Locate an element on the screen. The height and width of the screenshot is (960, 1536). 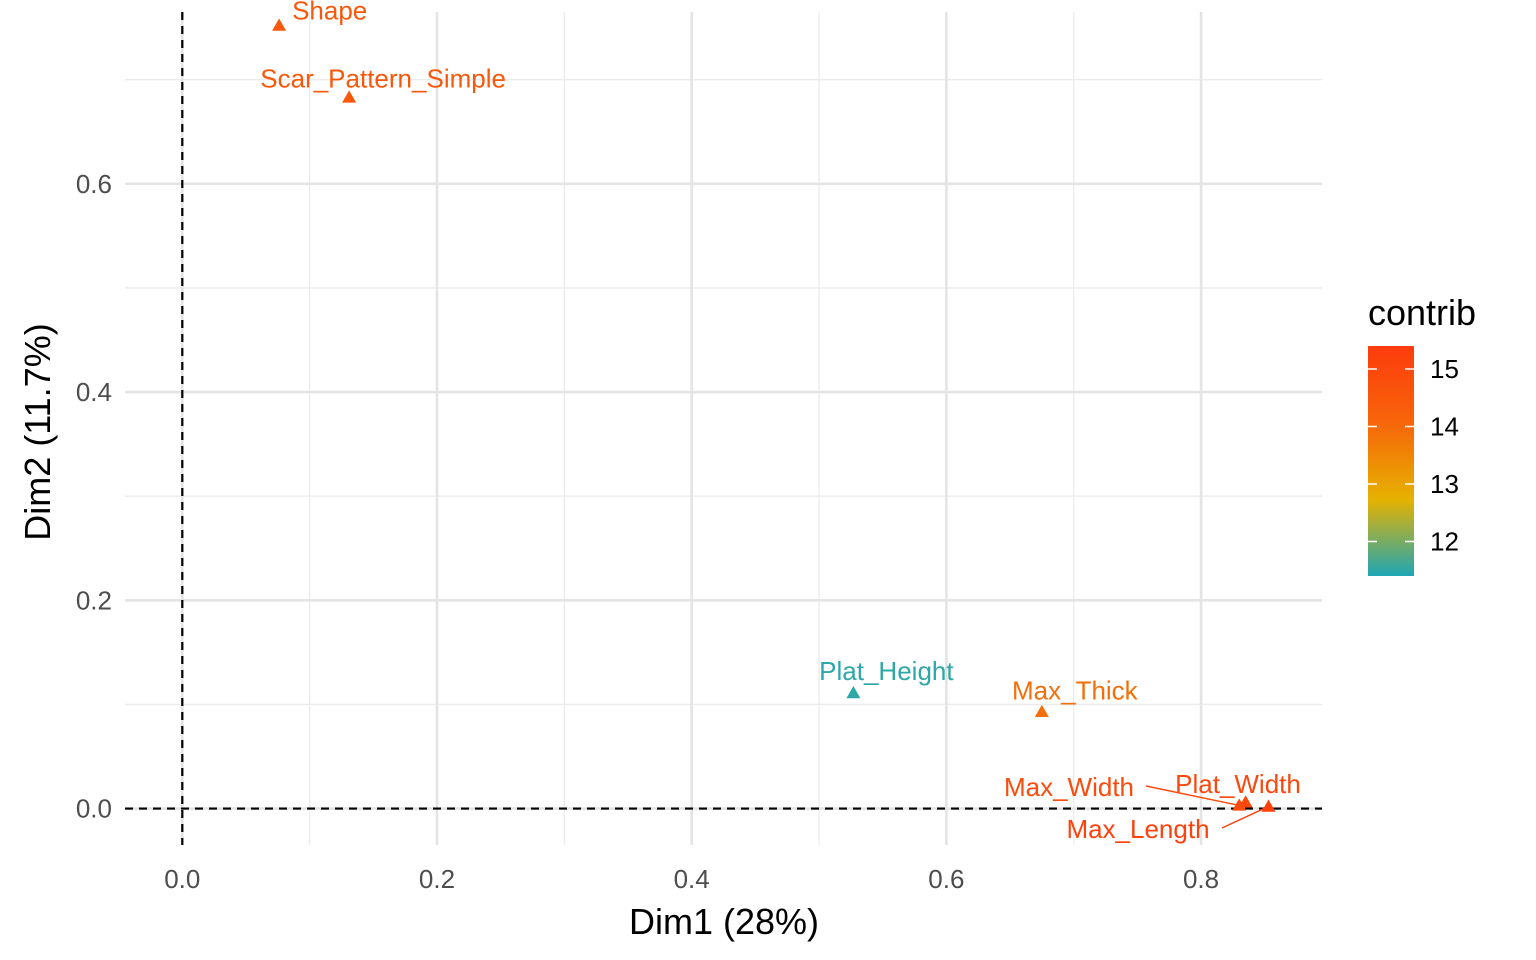
legend-tick-label: 15 is located at coordinates (1444, 369).